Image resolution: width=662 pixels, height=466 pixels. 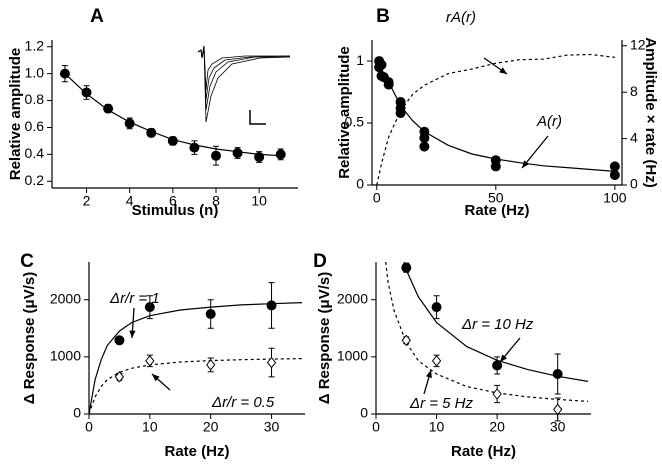 What do you see at coordinates (650, 112) in the screenshot?
I see `y2-axis-label: Amplitude × rate (Hz)` at bounding box center [650, 112].